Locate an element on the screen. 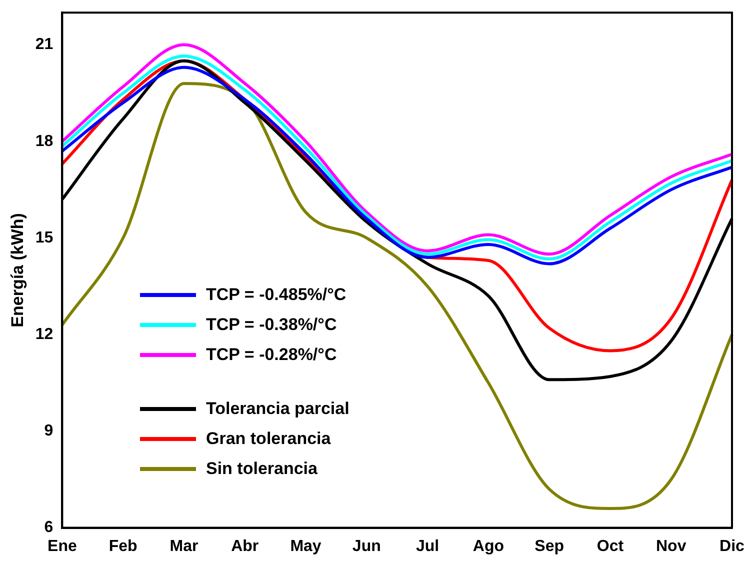 This screenshot has height=563, width=748. y-tick-label: 18 is located at coordinates (44, 141).